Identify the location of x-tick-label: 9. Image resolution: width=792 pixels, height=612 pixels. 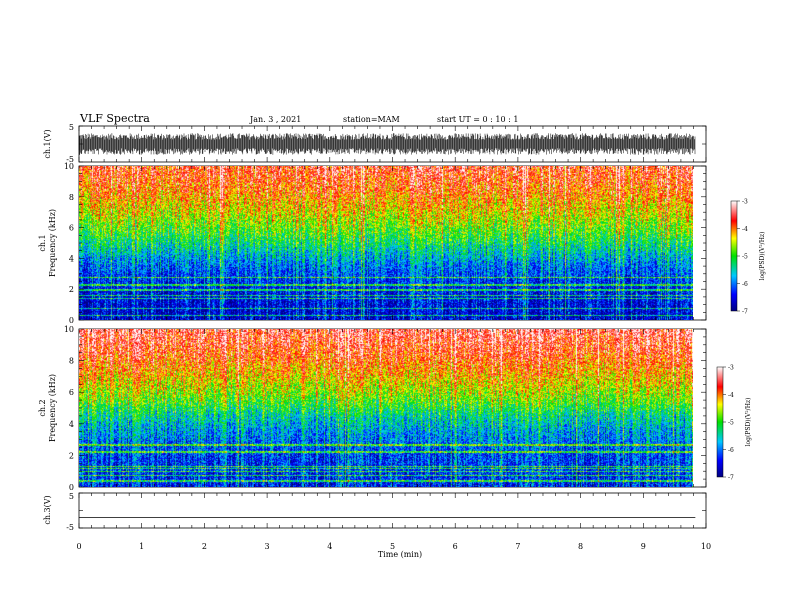
(643, 546).